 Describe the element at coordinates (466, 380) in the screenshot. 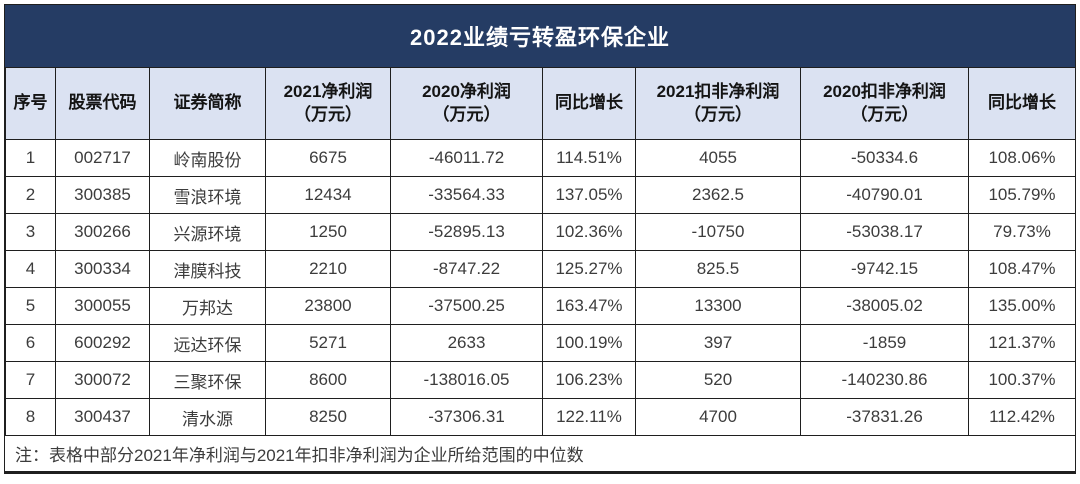

I see `table-cell: -138016.05` at that location.